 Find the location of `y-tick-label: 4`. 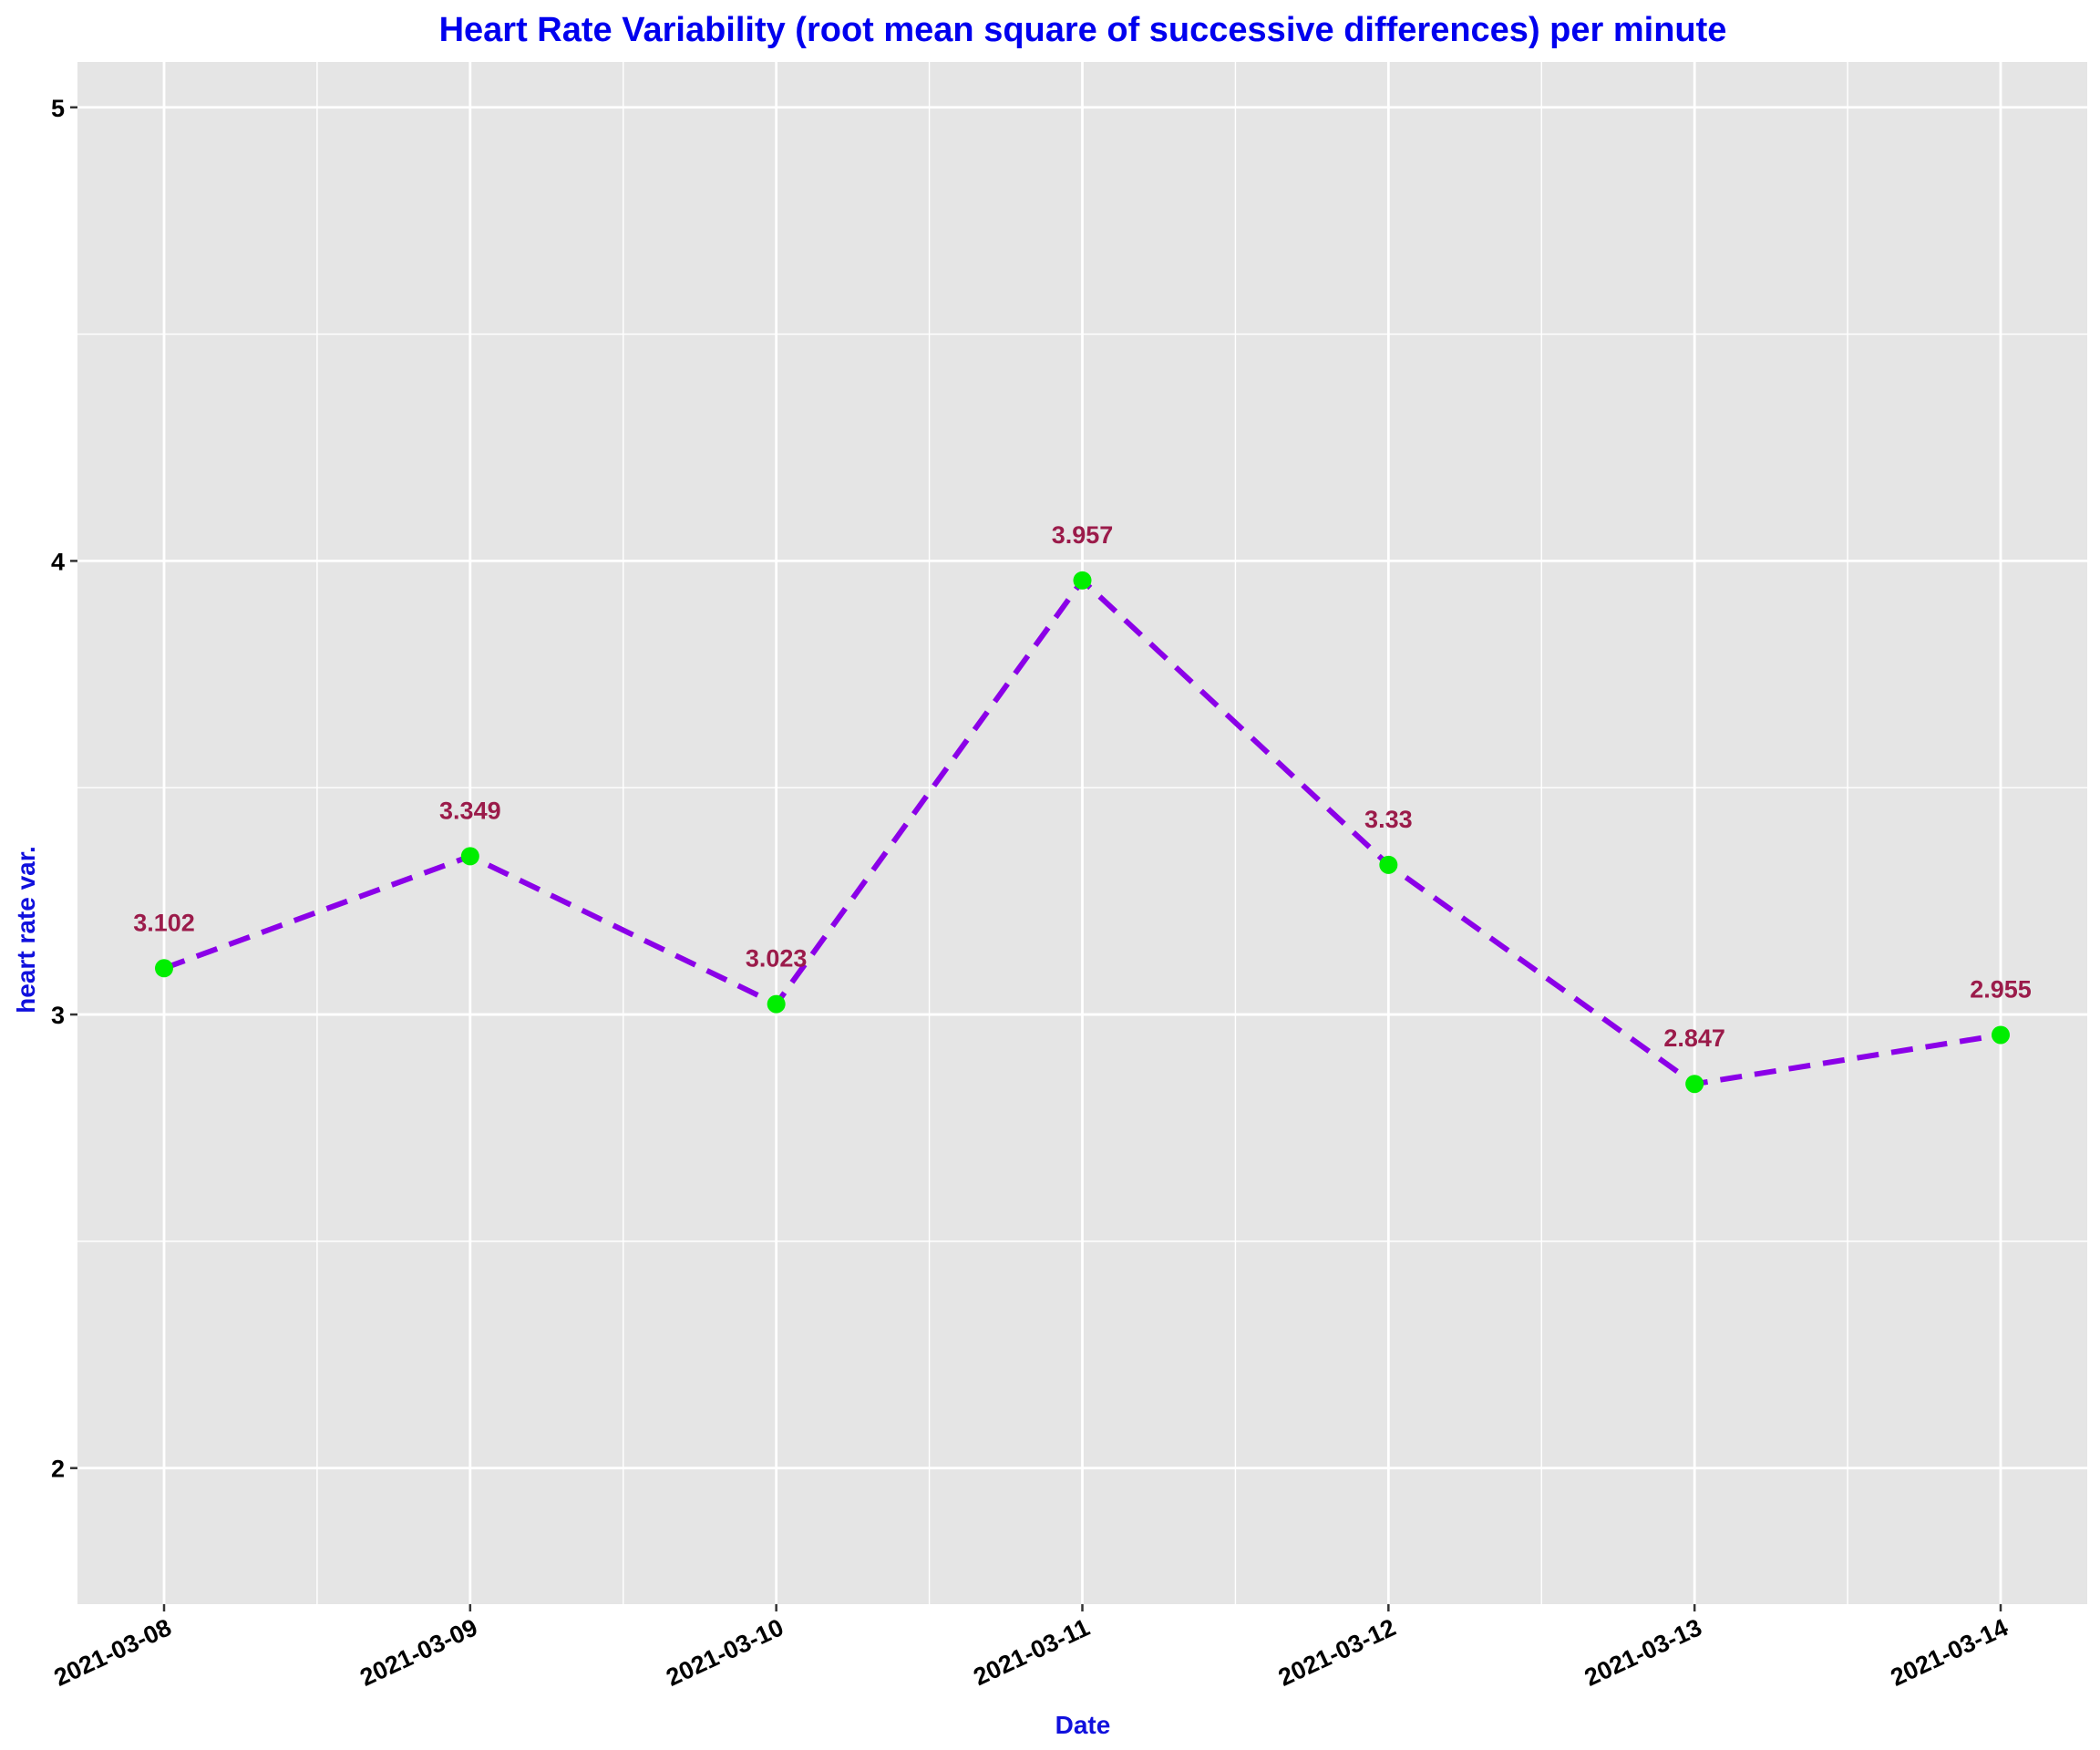

y-tick-label: 4 is located at coordinates (58, 562).